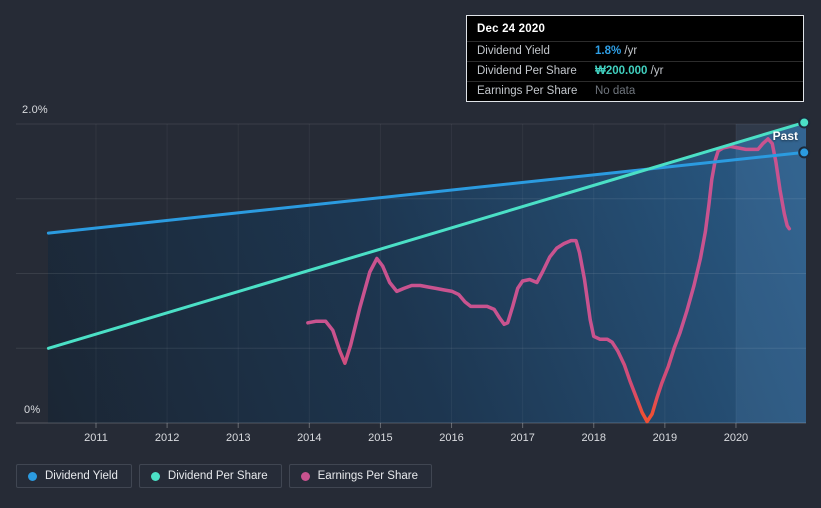 This screenshot has width=821, height=508. What do you see at coordinates (616, 51) in the screenshot?
I see `tooltip-value: 1.8% /yr` at bounding box center [616, 51].